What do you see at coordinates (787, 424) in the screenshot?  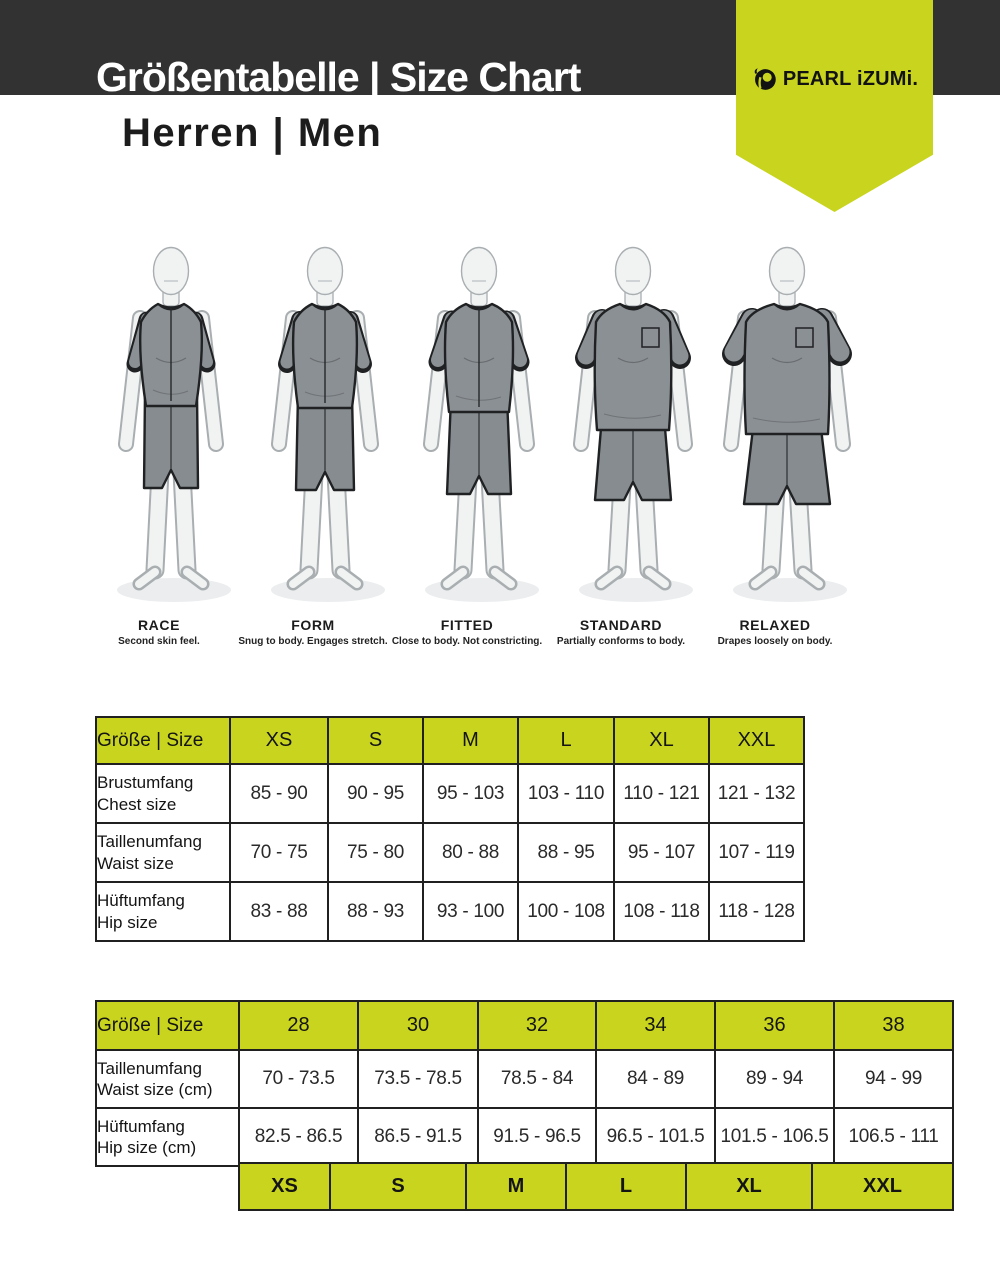 I see `fit-figure-relaxed` at bounding box center [787, 424].